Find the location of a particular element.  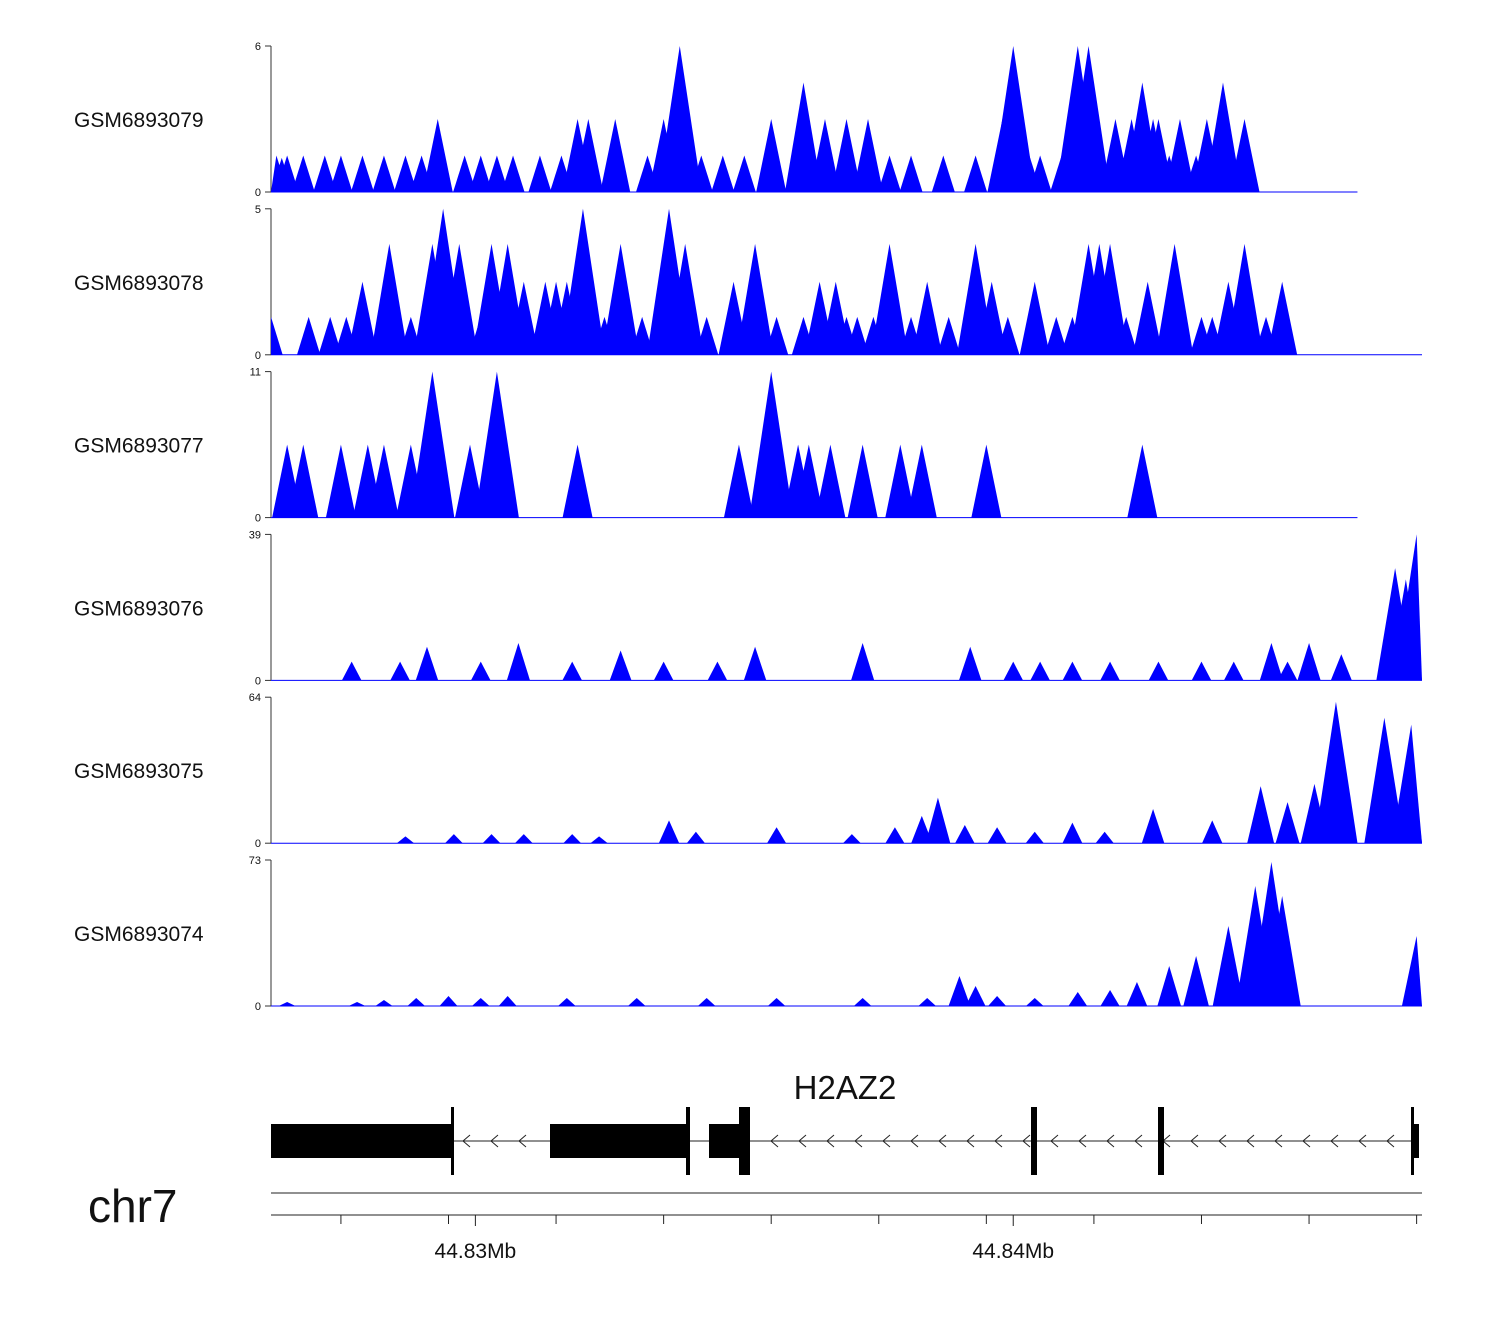

y-tick-label-max: 73 is located at coordinates (255, 861).